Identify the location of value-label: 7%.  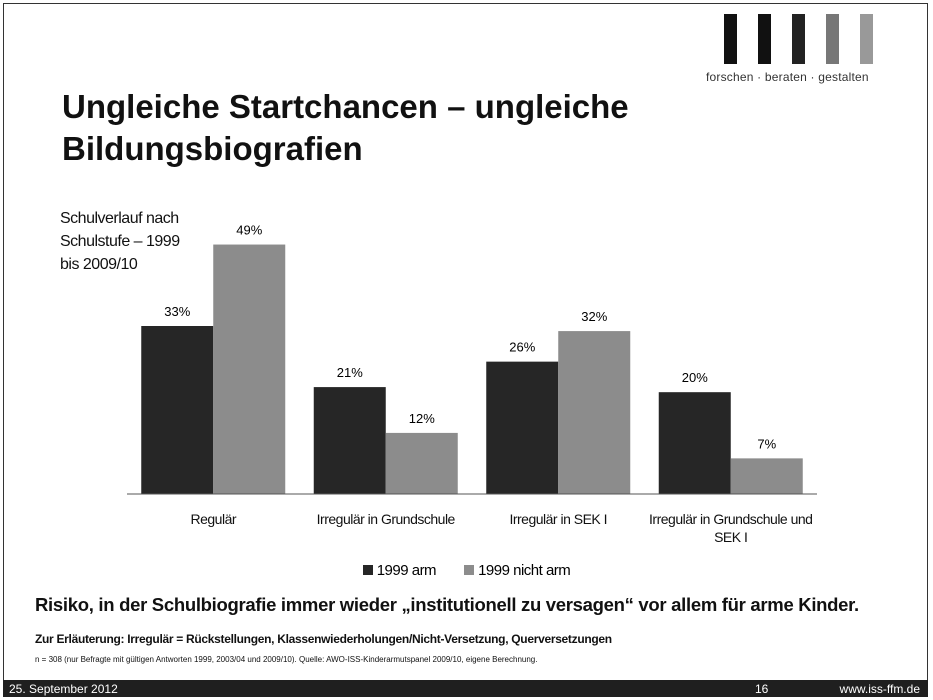
(766, 443).